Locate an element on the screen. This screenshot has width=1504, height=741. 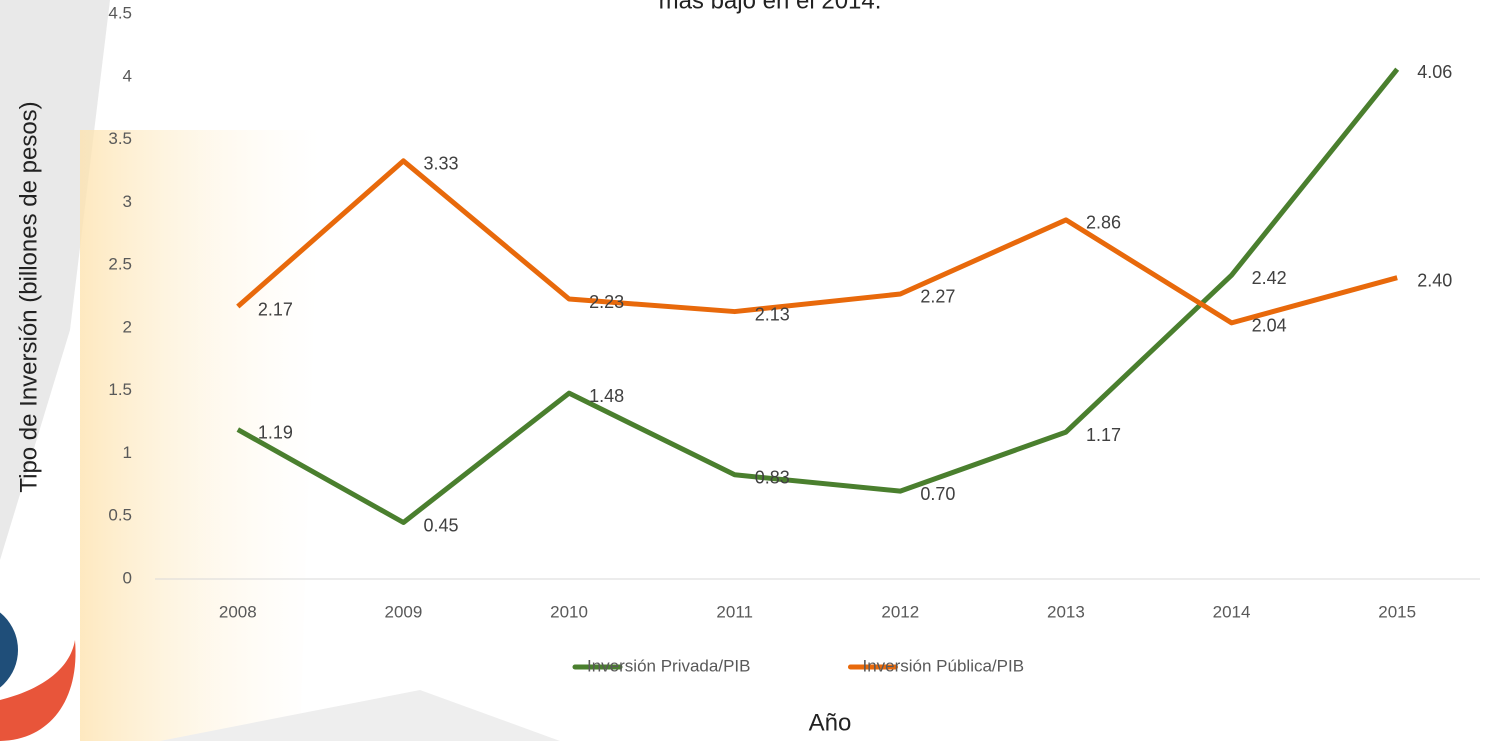
data-label: 3.33 is located at coordinates (440, 164).